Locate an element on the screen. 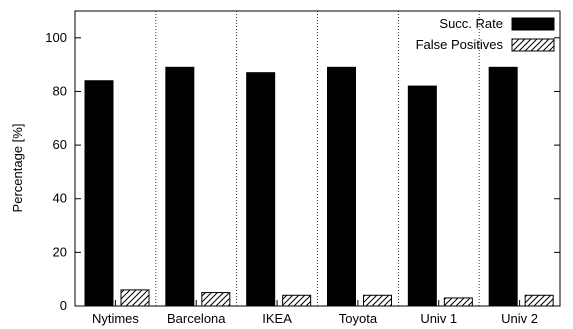  legend-label: Succ. Rate is located at coordinates (471, 23).